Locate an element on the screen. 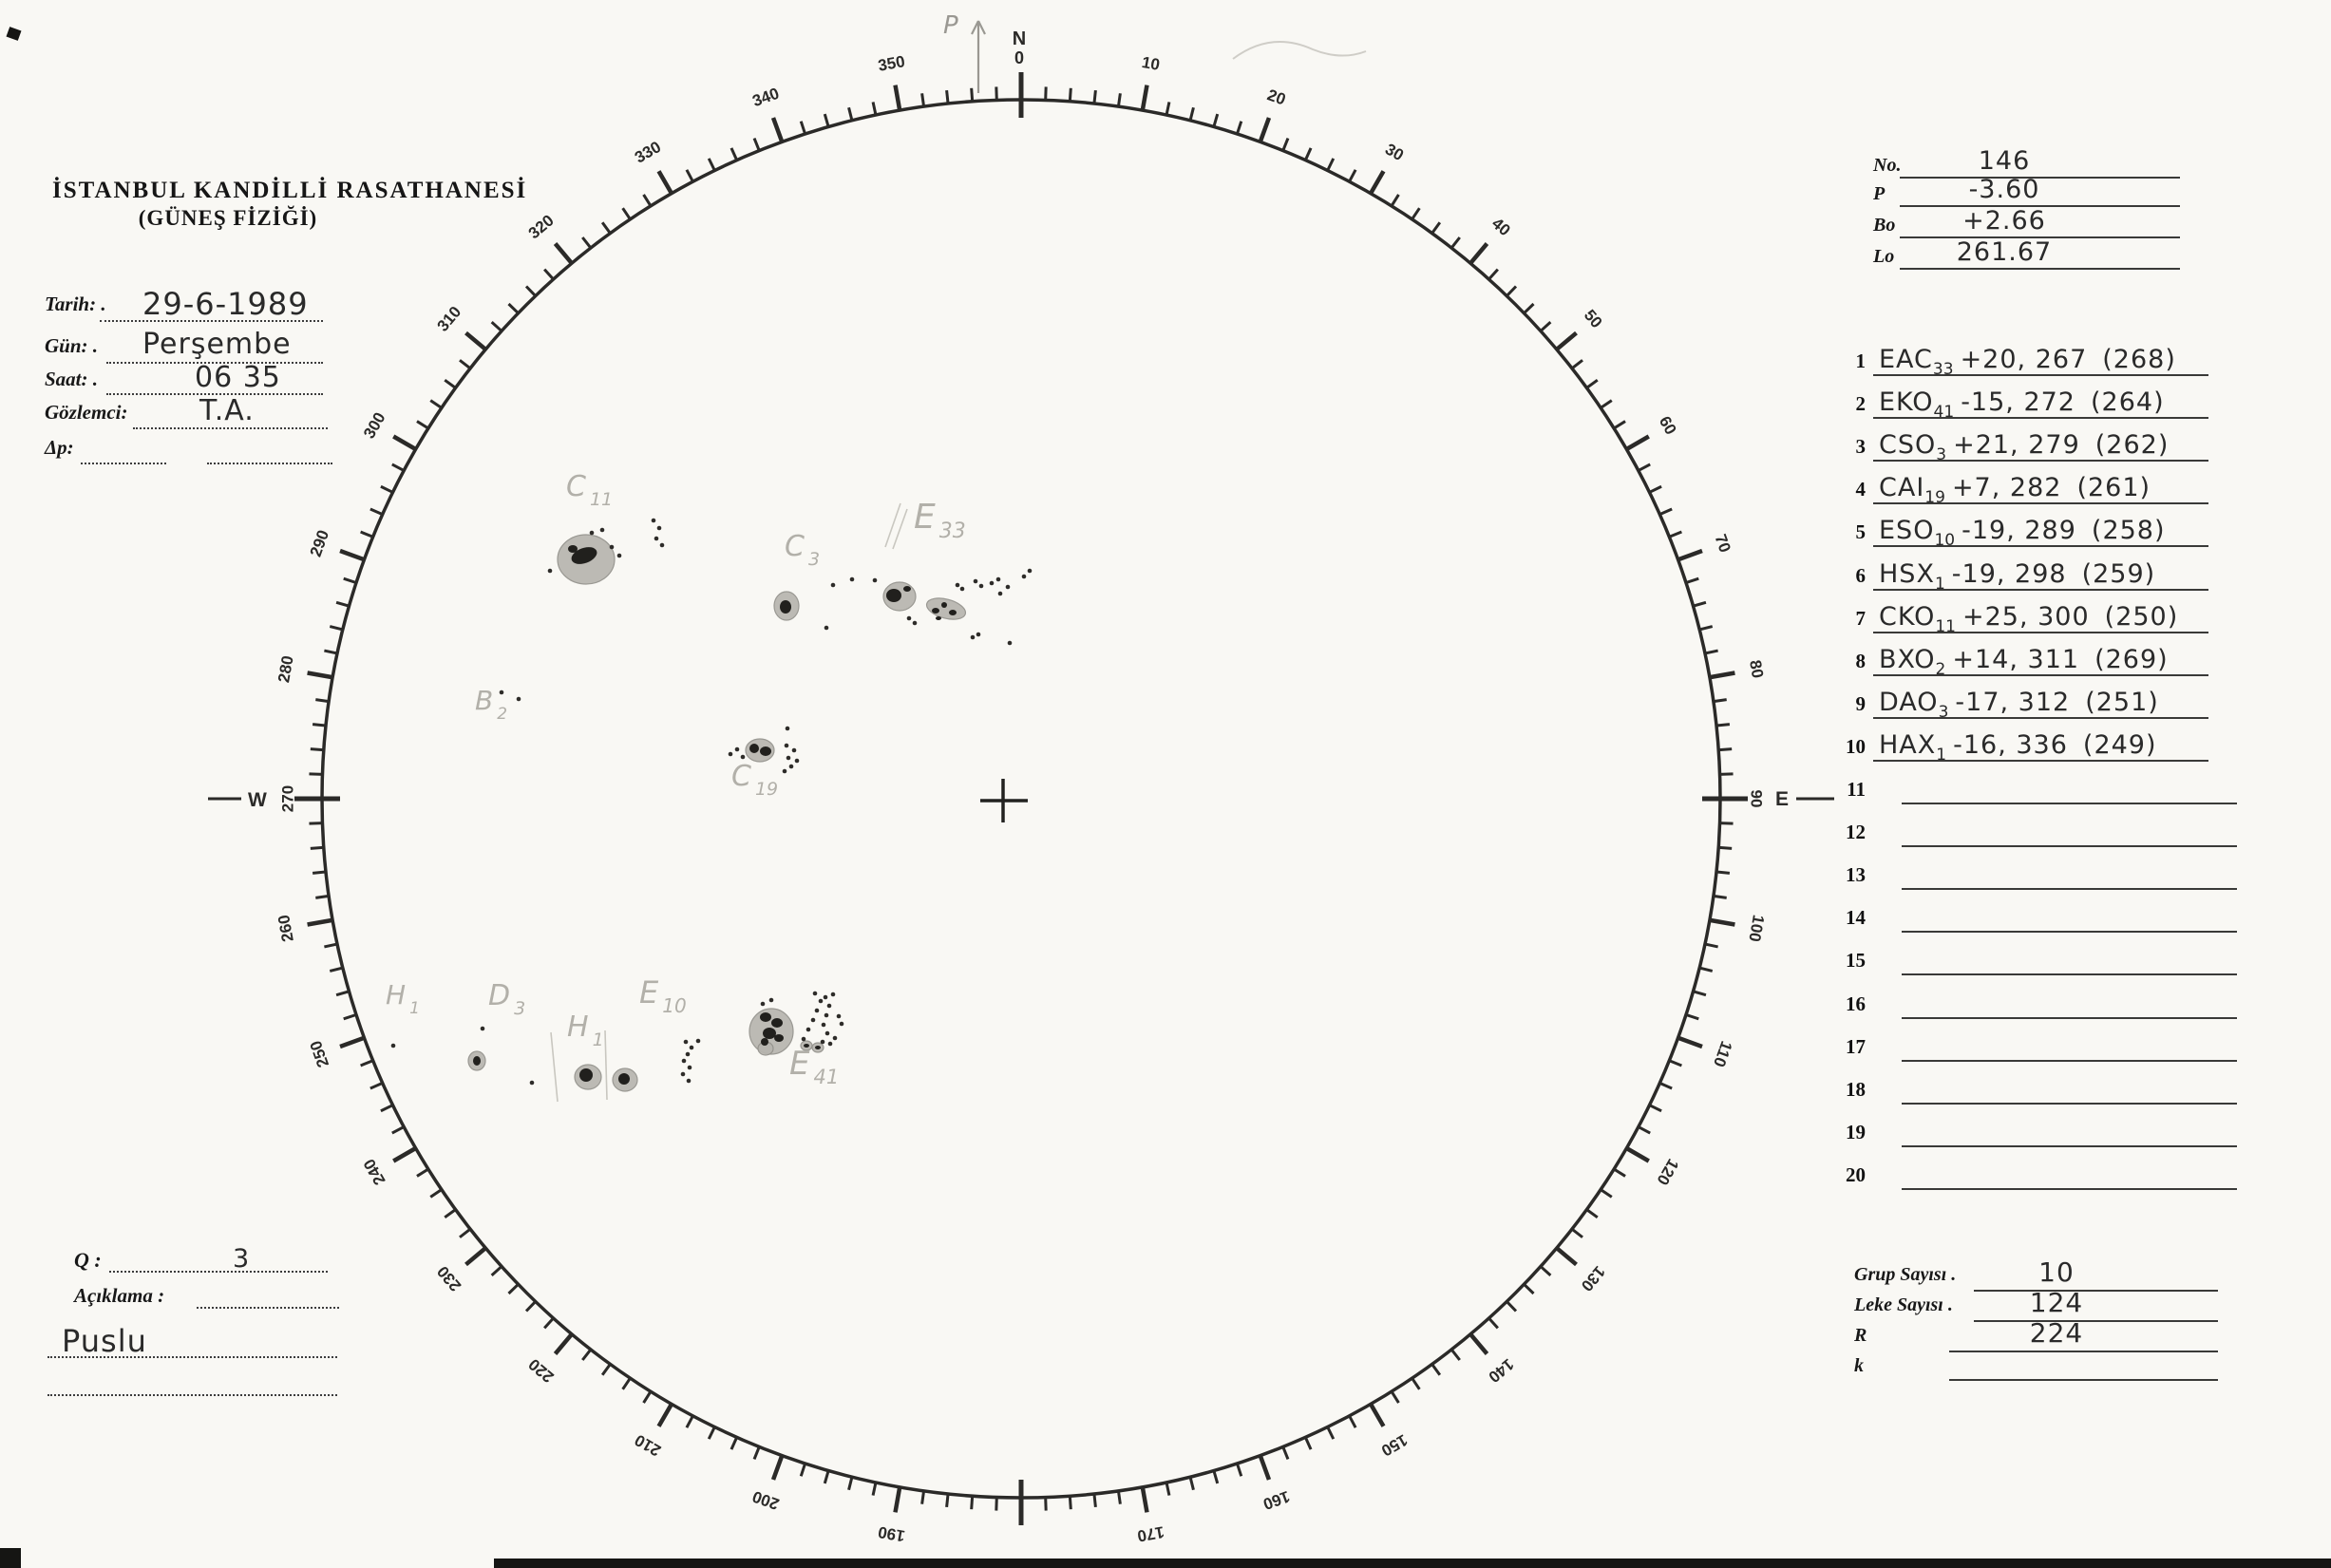  group-designation: CSO is located at coordinates (1908, 445).